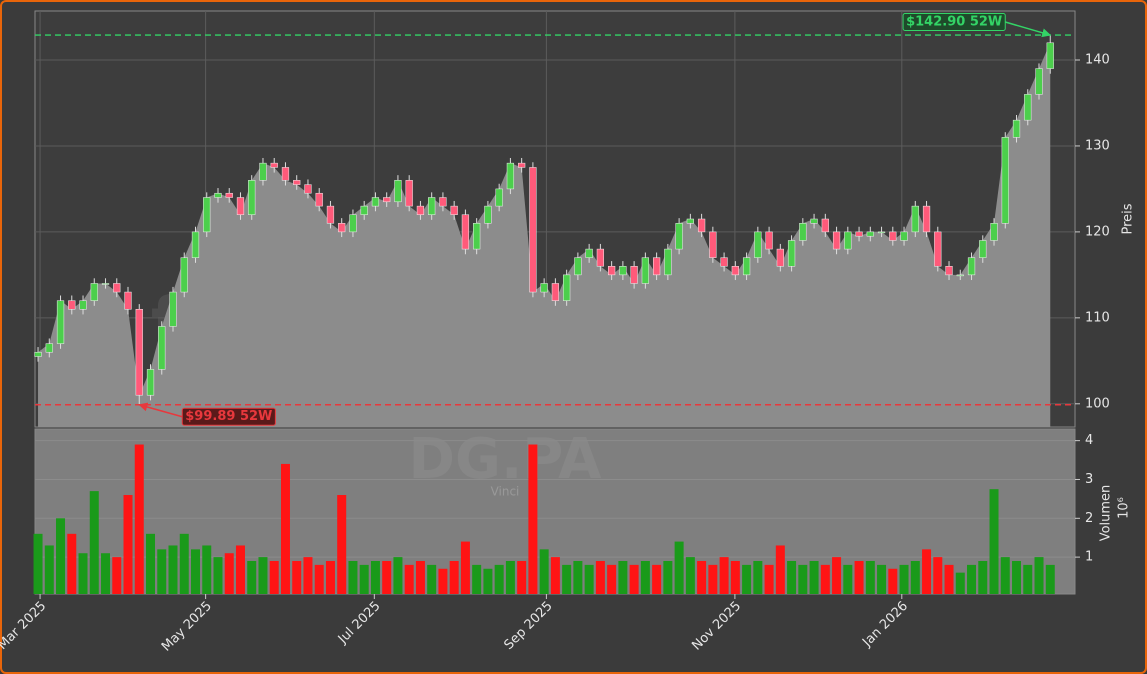  Describe the element at coordinates (1097, 145) in the screenshot. I see `y-tick-label: 130` at that location.